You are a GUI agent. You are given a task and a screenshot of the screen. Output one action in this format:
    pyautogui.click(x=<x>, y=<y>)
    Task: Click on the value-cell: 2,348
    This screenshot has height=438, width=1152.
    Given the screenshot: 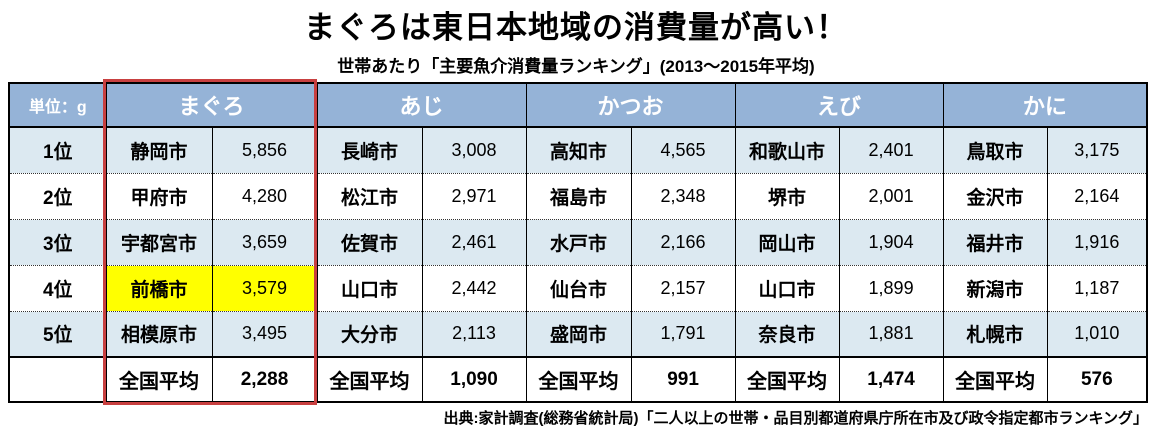 What is the action you would take?
    pyautogui.click(x=683, y=195)
    